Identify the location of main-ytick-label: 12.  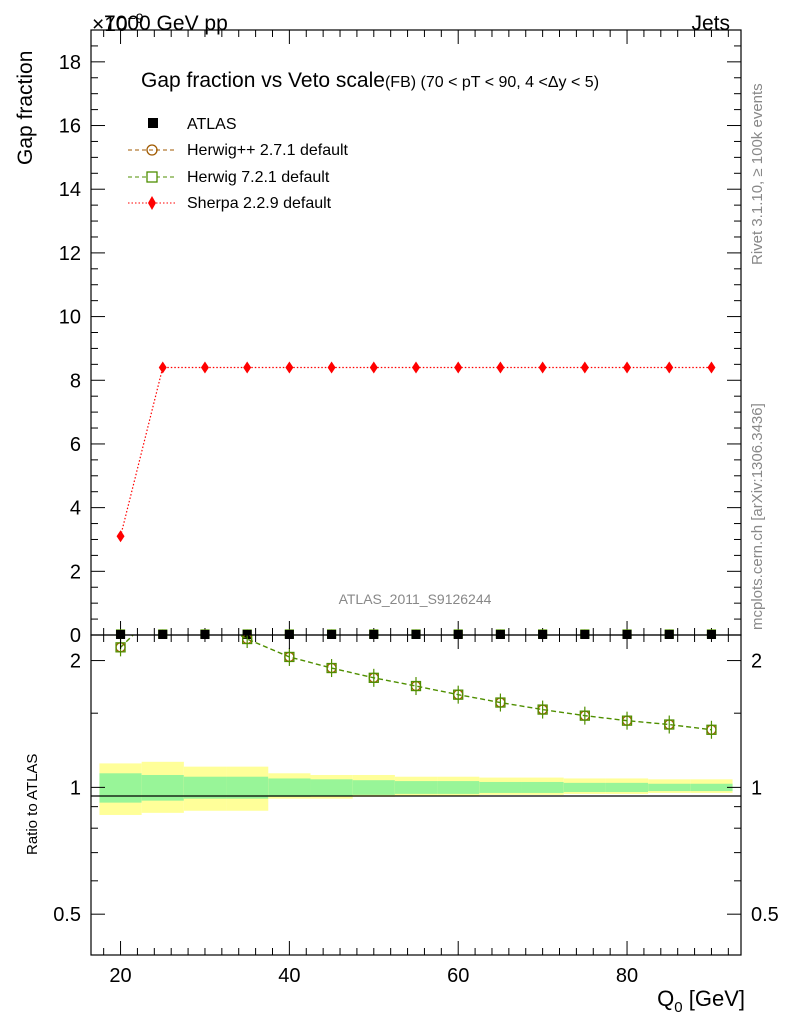
(70, 254).